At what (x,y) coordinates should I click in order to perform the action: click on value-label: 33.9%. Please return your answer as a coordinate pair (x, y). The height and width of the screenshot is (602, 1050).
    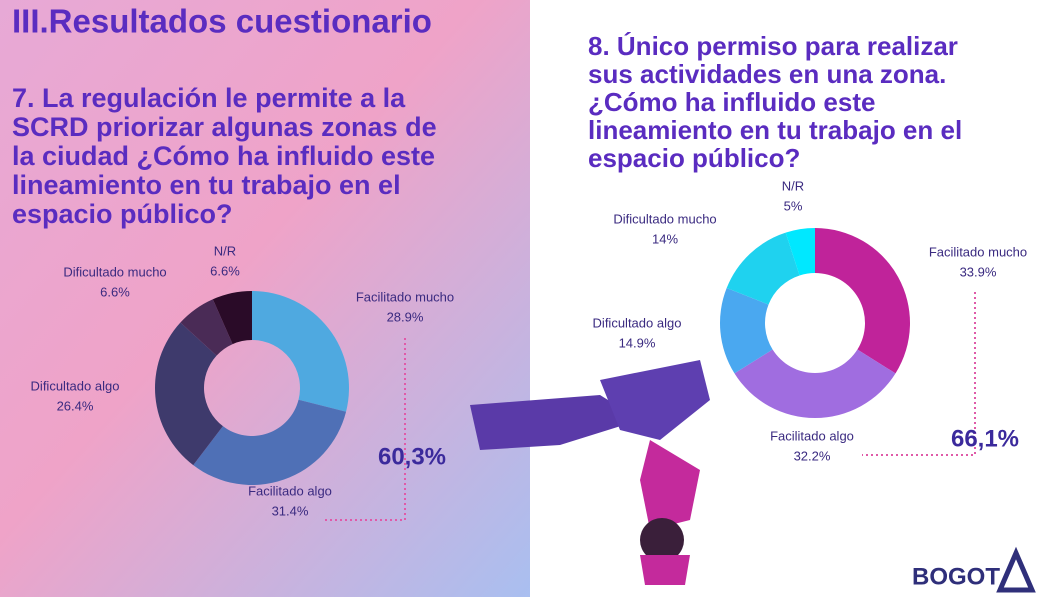
    Looking at the image, I should click on (978, 271).